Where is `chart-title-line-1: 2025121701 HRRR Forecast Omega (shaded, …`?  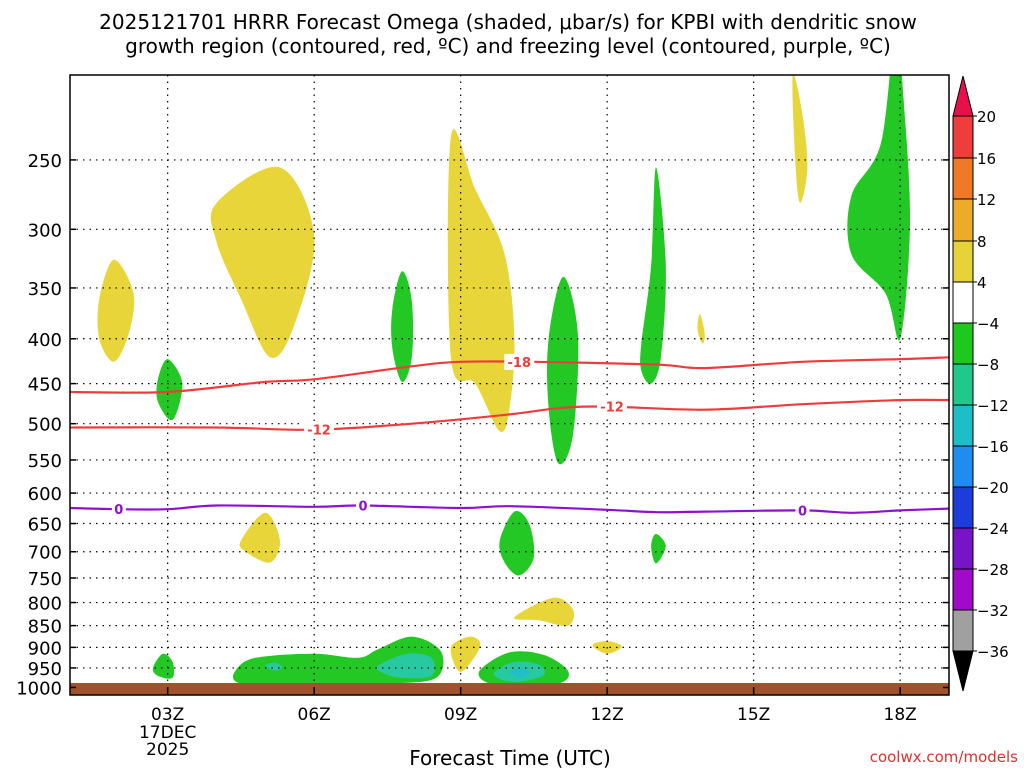 chart-title-line-1: 2025121701 HRRR Forecast Omega (shaded, … is located at coordinates (508, 22).